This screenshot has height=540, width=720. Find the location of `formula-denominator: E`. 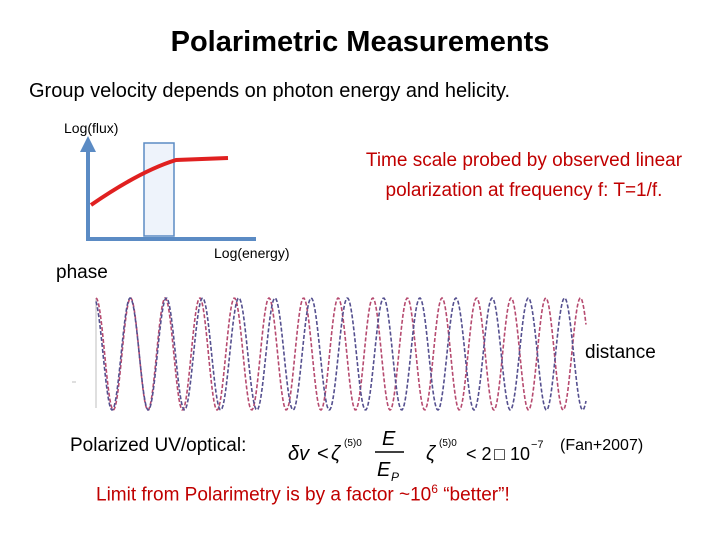

formula-denominator: E is located at coordinates (384, 470).